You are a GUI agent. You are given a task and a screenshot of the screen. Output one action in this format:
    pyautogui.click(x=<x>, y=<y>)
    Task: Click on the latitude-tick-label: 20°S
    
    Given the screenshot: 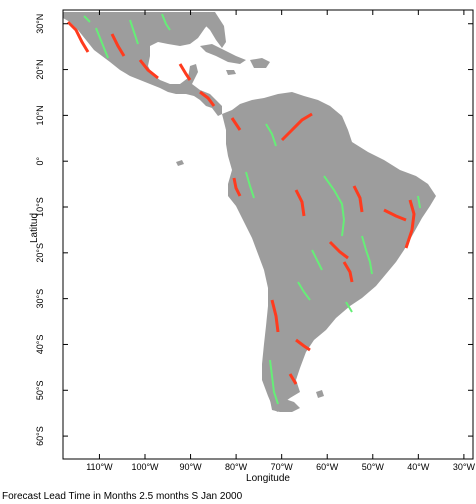 What is the action you would take?
    pyautogui.click(x=40, y=253)
    